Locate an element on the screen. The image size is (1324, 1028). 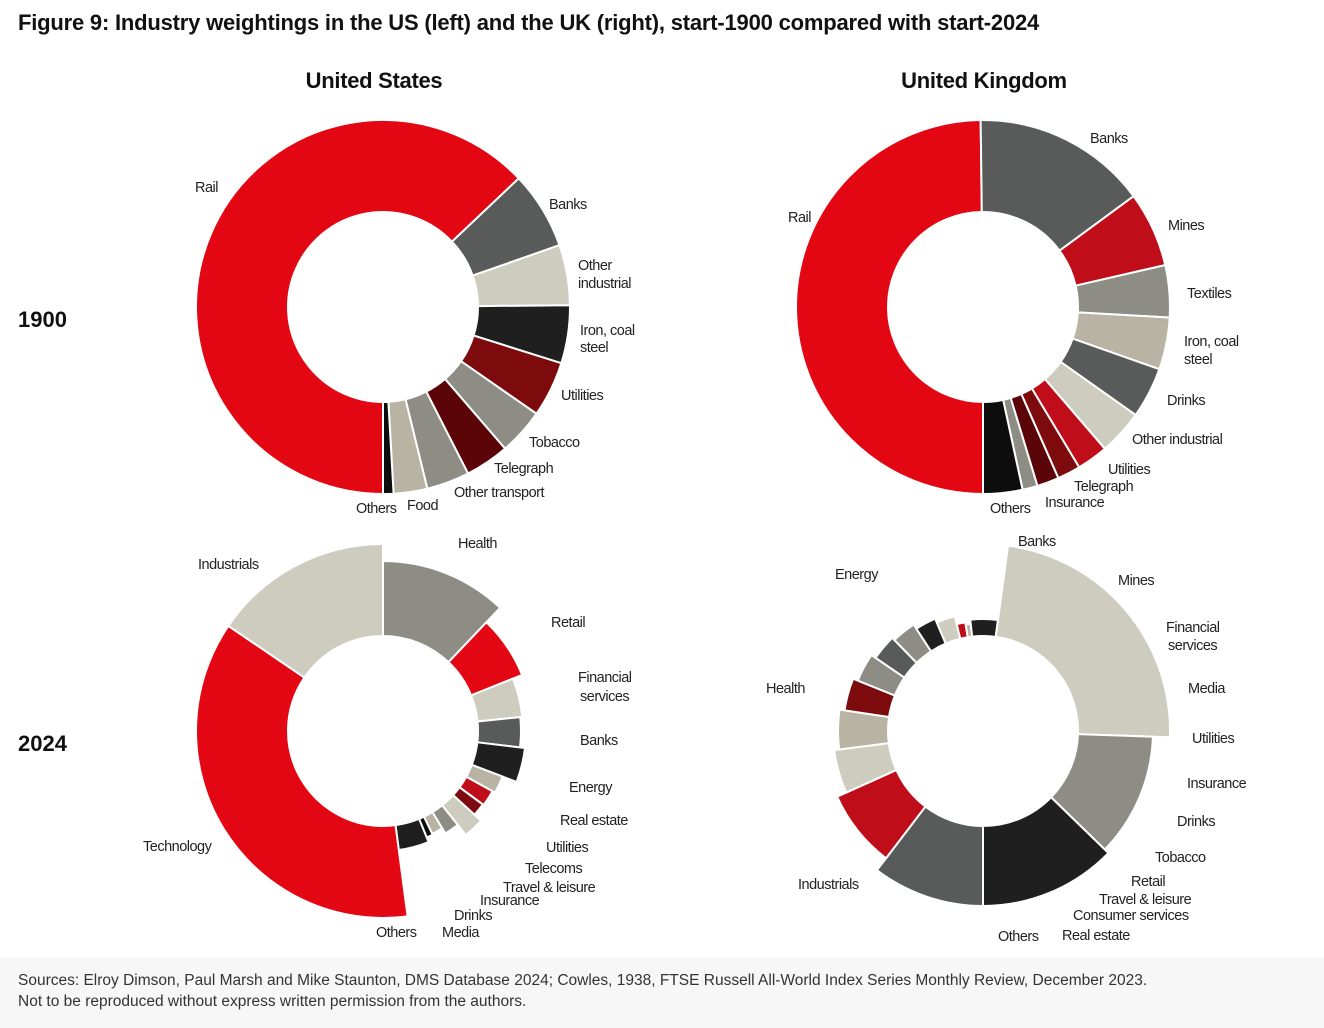
slice-united-states-1900-rail is located at coordinates (358, 307).